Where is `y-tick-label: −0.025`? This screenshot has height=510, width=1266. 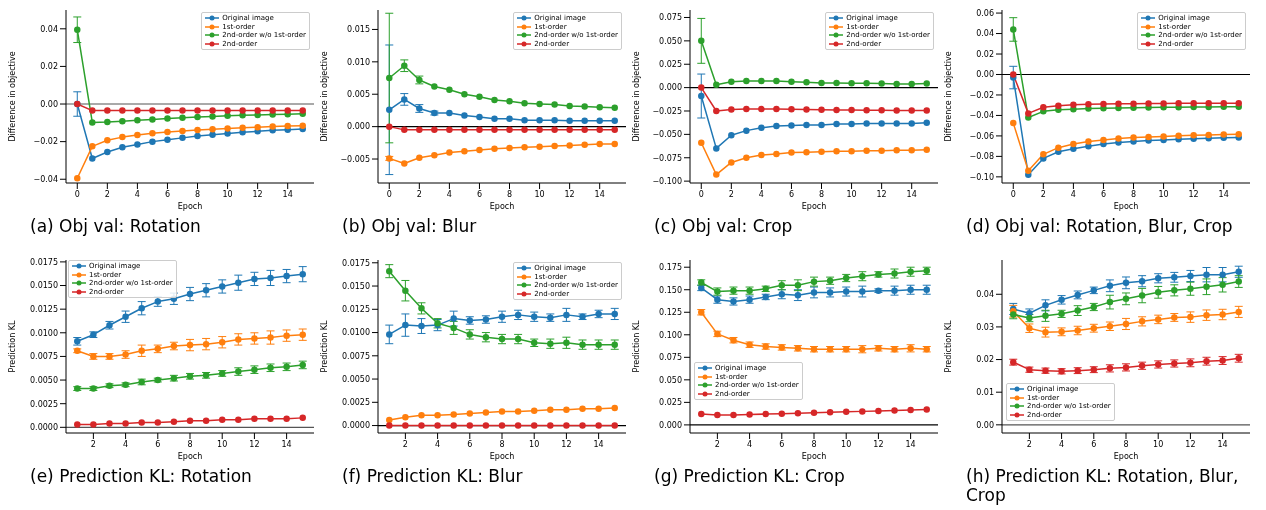 y-tick-label: −0.025 is located at coordinates (667, 111).